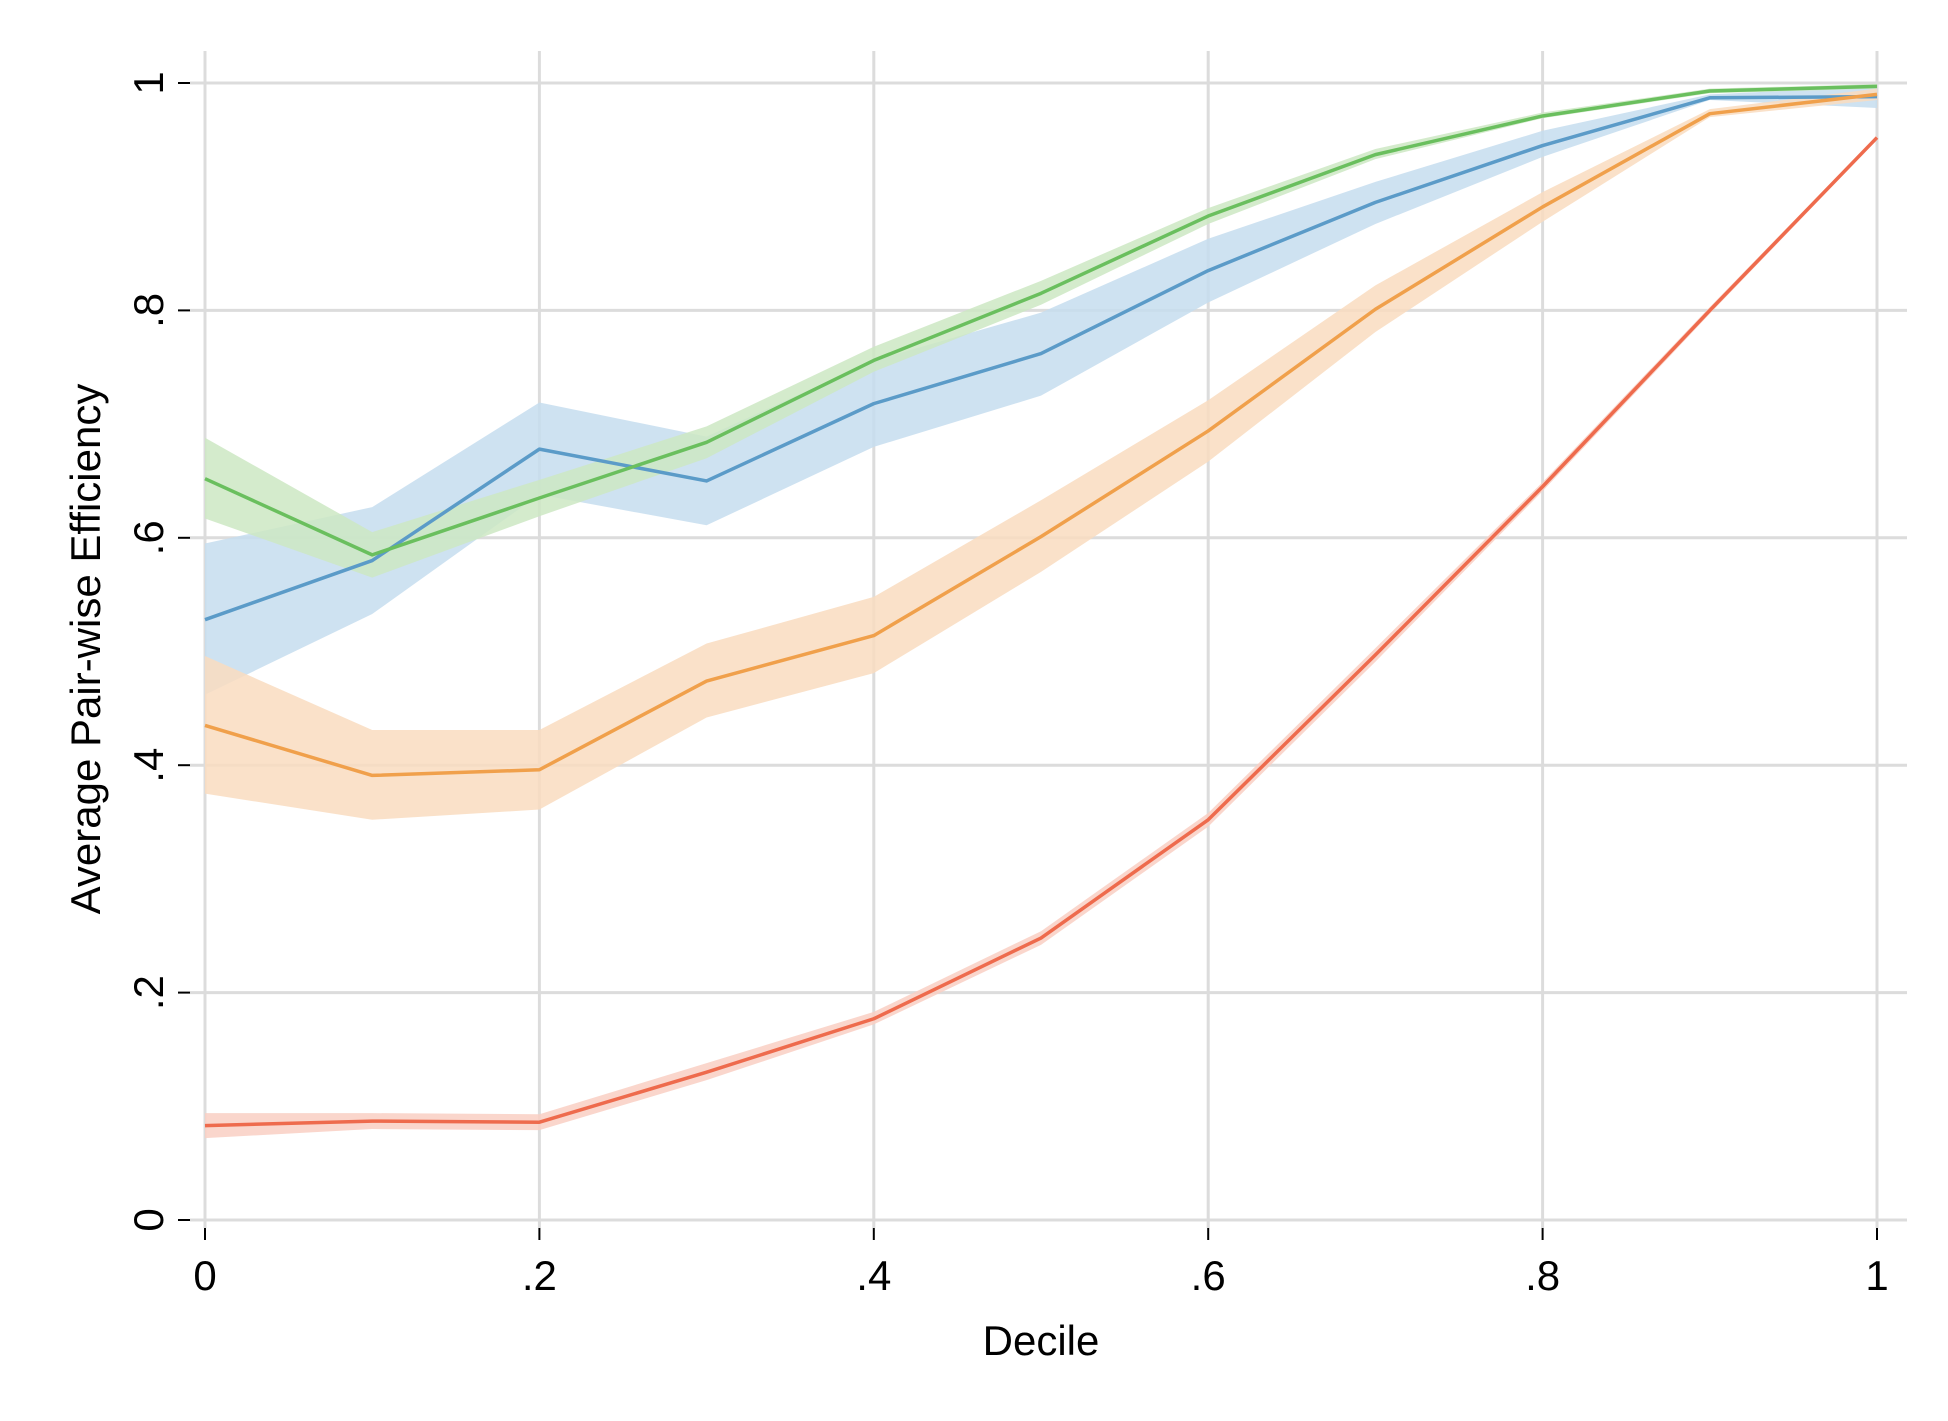 This screenshot has height=1421, width=1948. What do you see at coordinates (148, 82) in the screenshot?
I see `y-tick-label: 1` at bounding box center [148, 82].